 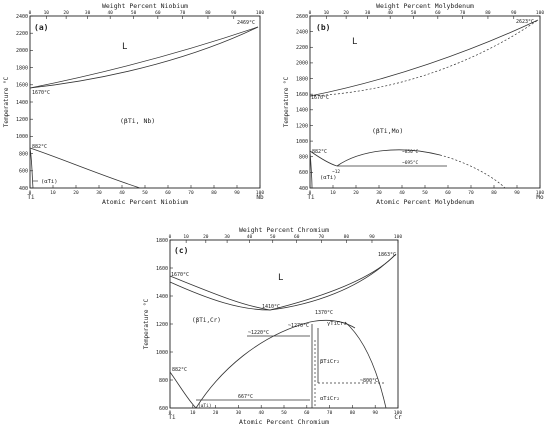 I want to click on wt-tick-label: 40, so click(x=250, y=237).